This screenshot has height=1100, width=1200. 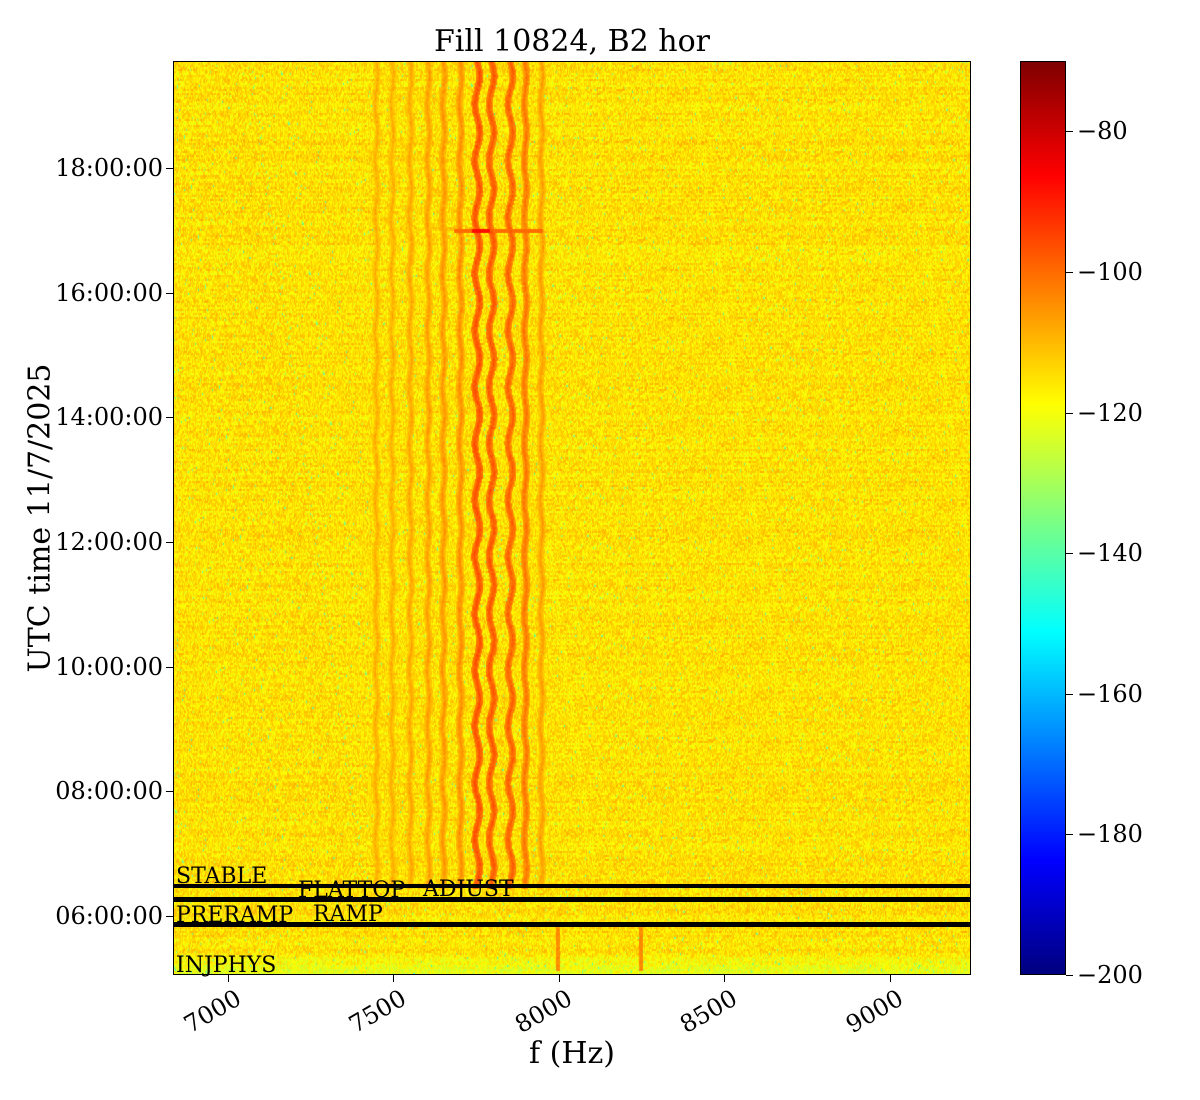 What do you see at coordinates (348, 914) in the screenshot?
I see `beam-mode-label: RAMP` at bounding box center [348, 914].